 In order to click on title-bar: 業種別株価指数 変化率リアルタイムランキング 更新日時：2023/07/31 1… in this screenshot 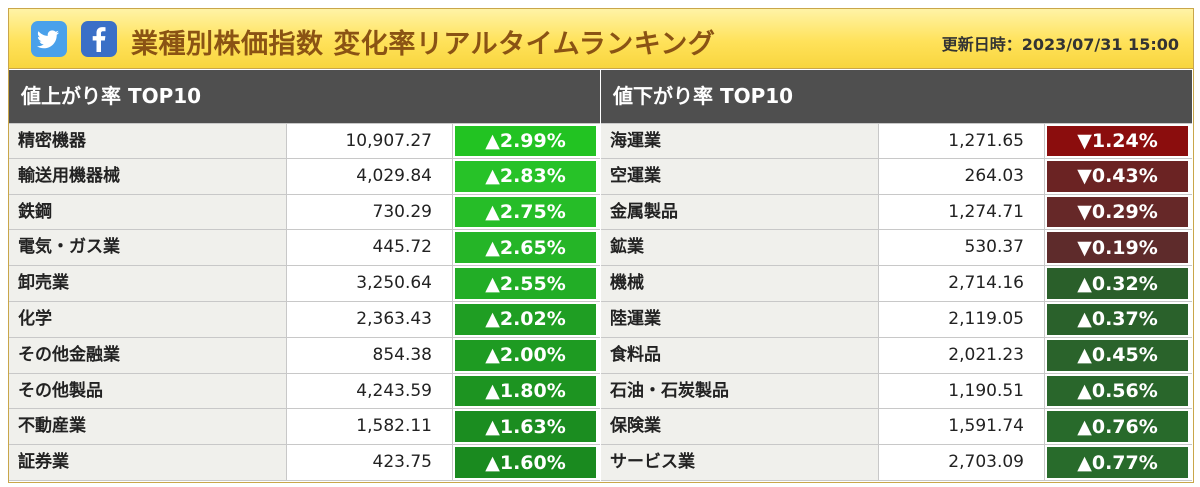, I will do `click(601, 39)`.